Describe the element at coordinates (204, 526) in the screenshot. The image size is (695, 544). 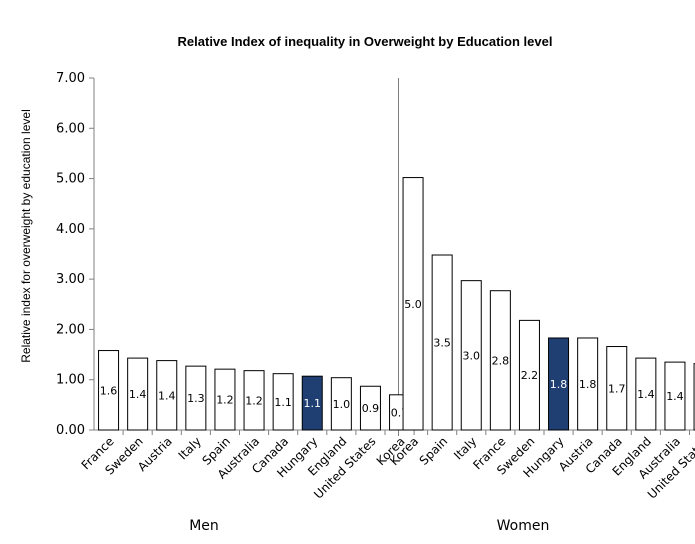
I see `group-label-men: Men` at that location.